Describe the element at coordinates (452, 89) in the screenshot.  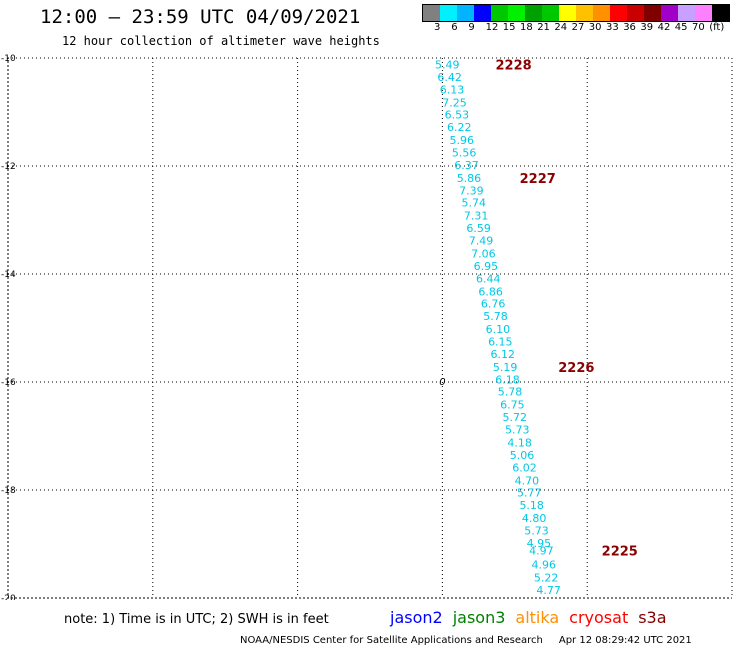
I see `swh-point: 6.13` at that location.